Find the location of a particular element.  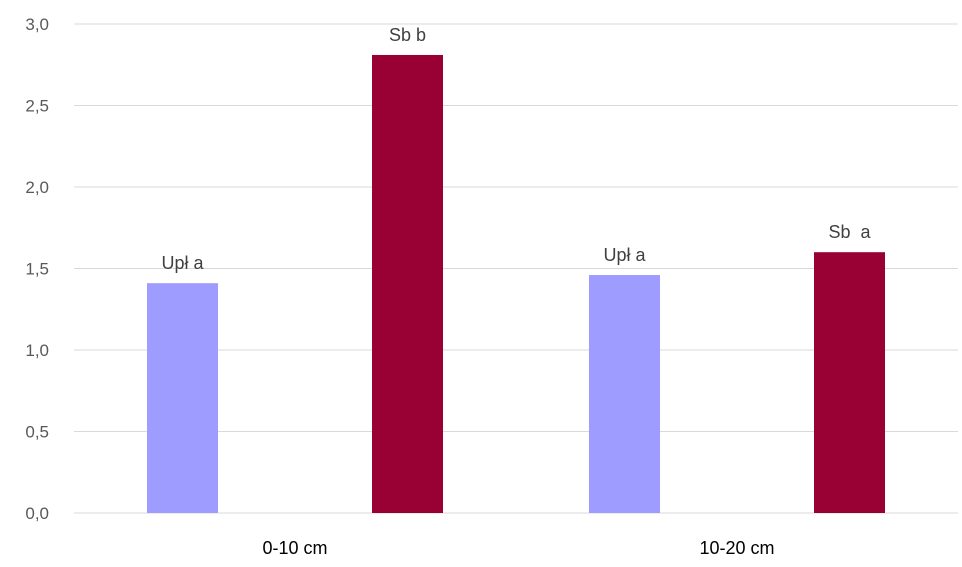

y-tick-label: 2,0 is located at coordinates (37, 187).